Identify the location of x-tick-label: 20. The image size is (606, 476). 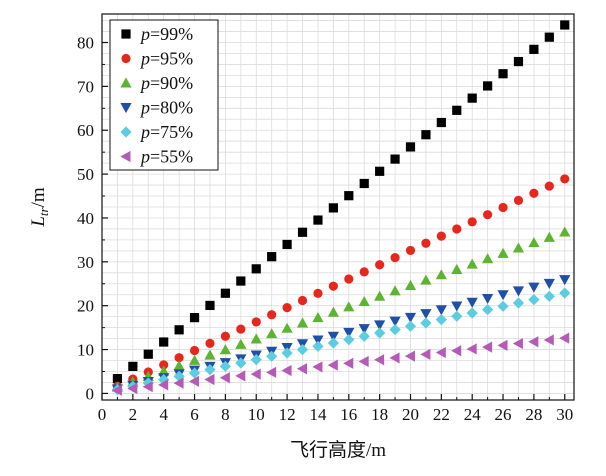
(410, 414).